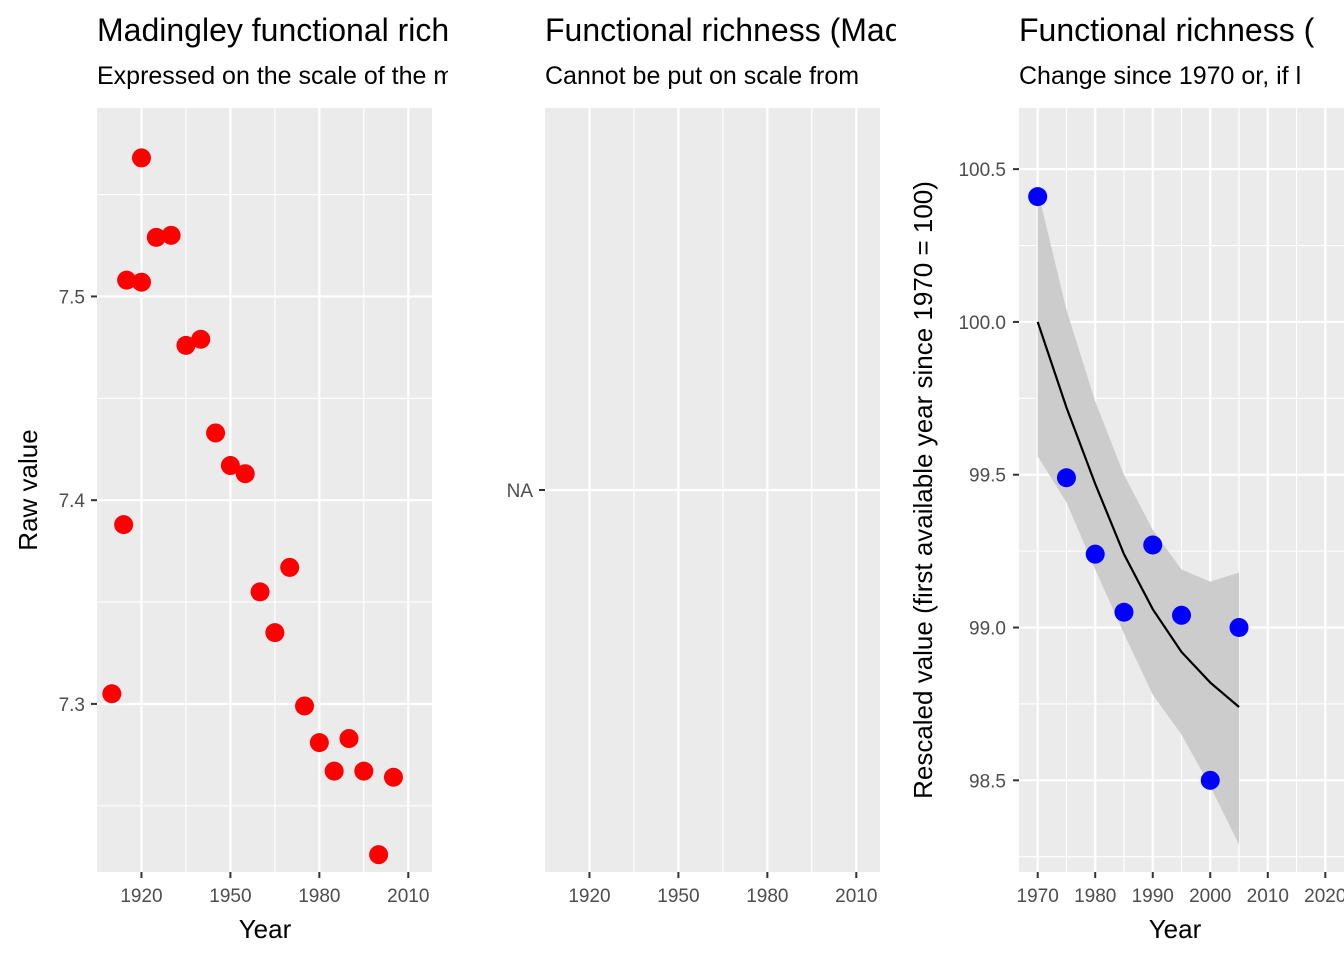 The width and height of the screenshot is (1344, 960). Describe the element at coordinates (520, 491) in the screenshot. I see `y-tick-label: NA` at that location.